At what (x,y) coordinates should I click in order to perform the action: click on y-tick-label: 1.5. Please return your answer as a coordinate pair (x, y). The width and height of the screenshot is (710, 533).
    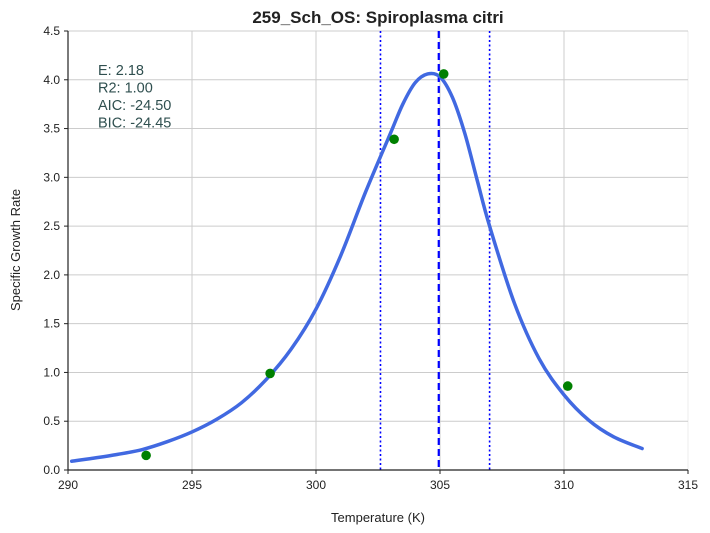
    Looking at the image, I should click on (51, 324).